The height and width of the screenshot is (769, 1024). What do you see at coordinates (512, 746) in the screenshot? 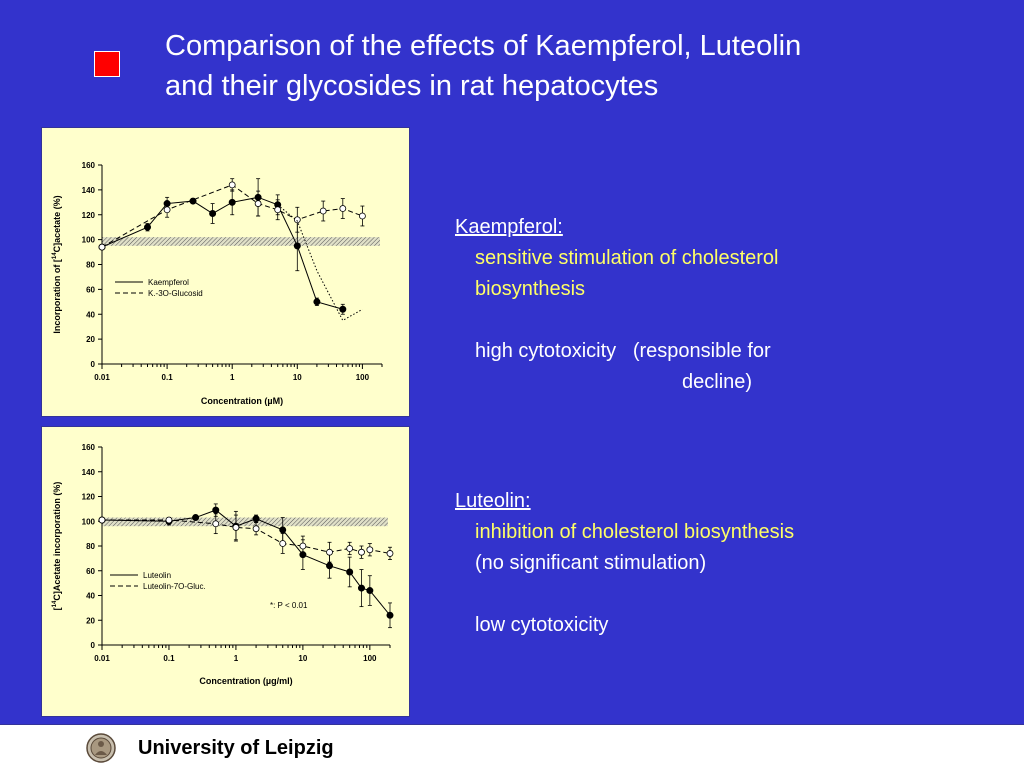
I see `footer-bar: University of Leipzig` at bounding box center [512, 746].